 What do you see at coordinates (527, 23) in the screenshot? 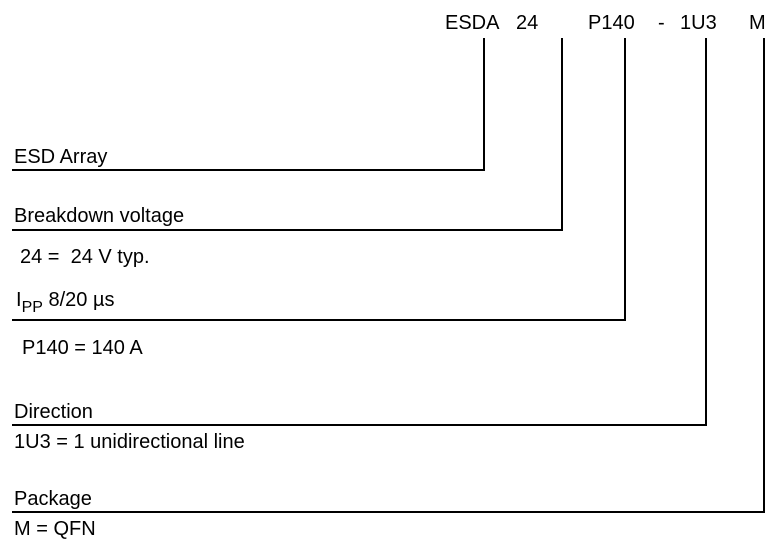
I see `code-part: 24` at bounding box center [527, 23].